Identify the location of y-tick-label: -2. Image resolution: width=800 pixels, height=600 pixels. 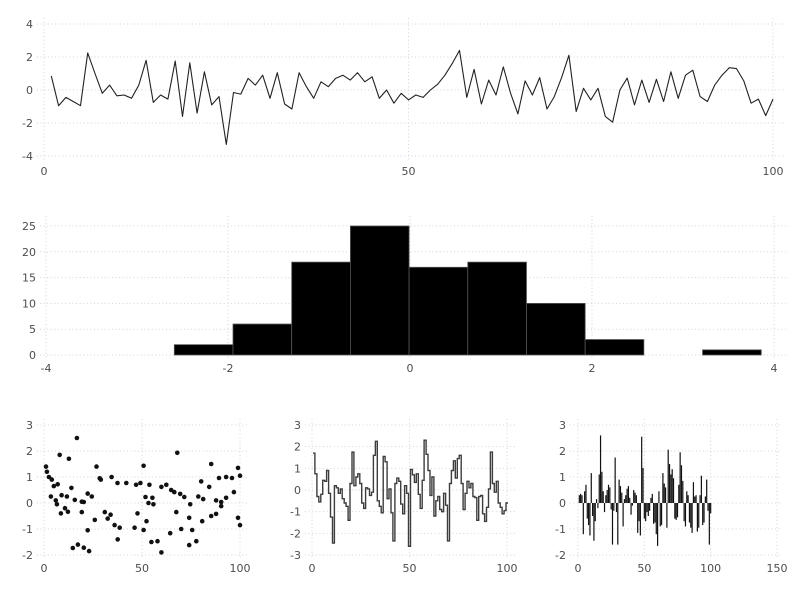
(27, 123).